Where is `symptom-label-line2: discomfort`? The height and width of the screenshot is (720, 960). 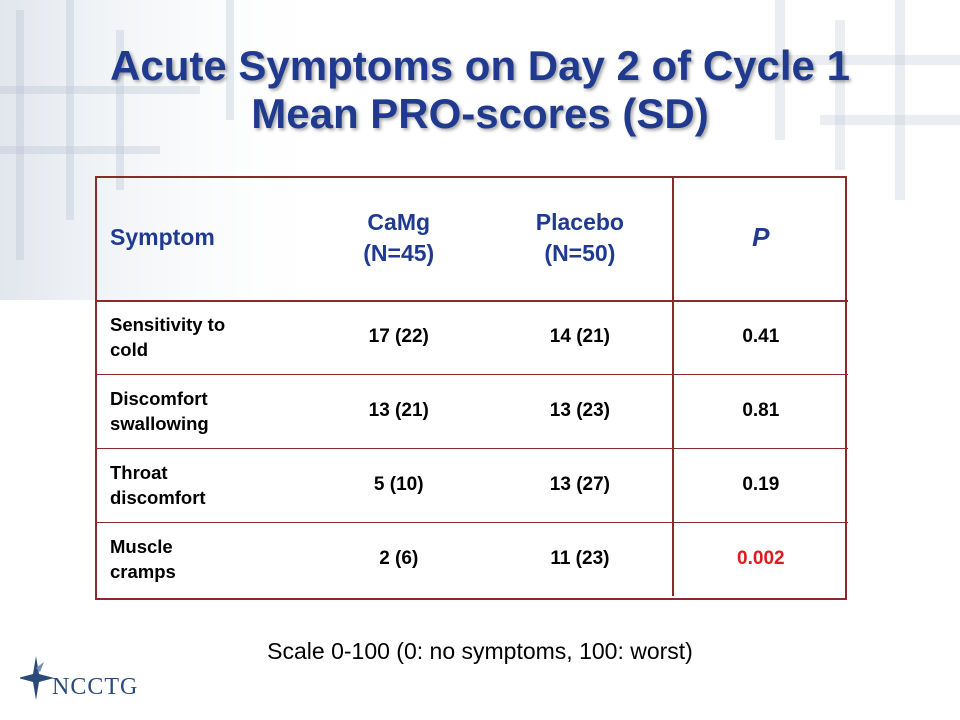
symptom-label-line2: discomfort is located at coordinates (158, 497).